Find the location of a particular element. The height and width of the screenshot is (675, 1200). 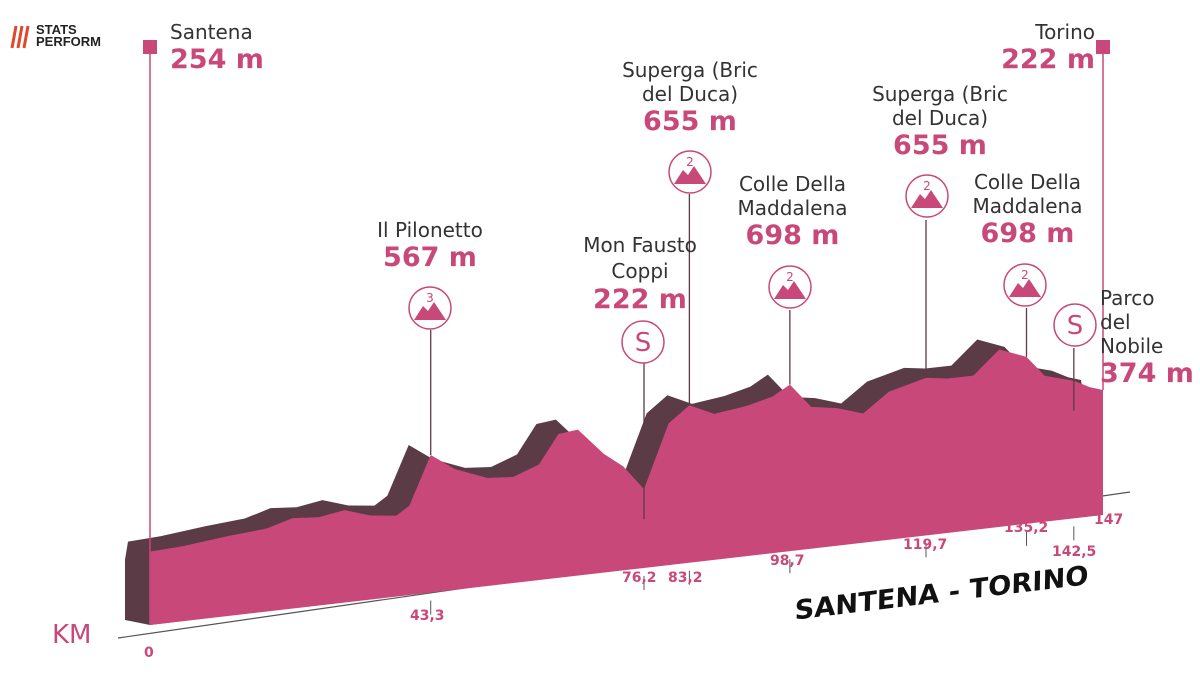

climb-altitude: 374 m is located at coordinates (1147, 373).